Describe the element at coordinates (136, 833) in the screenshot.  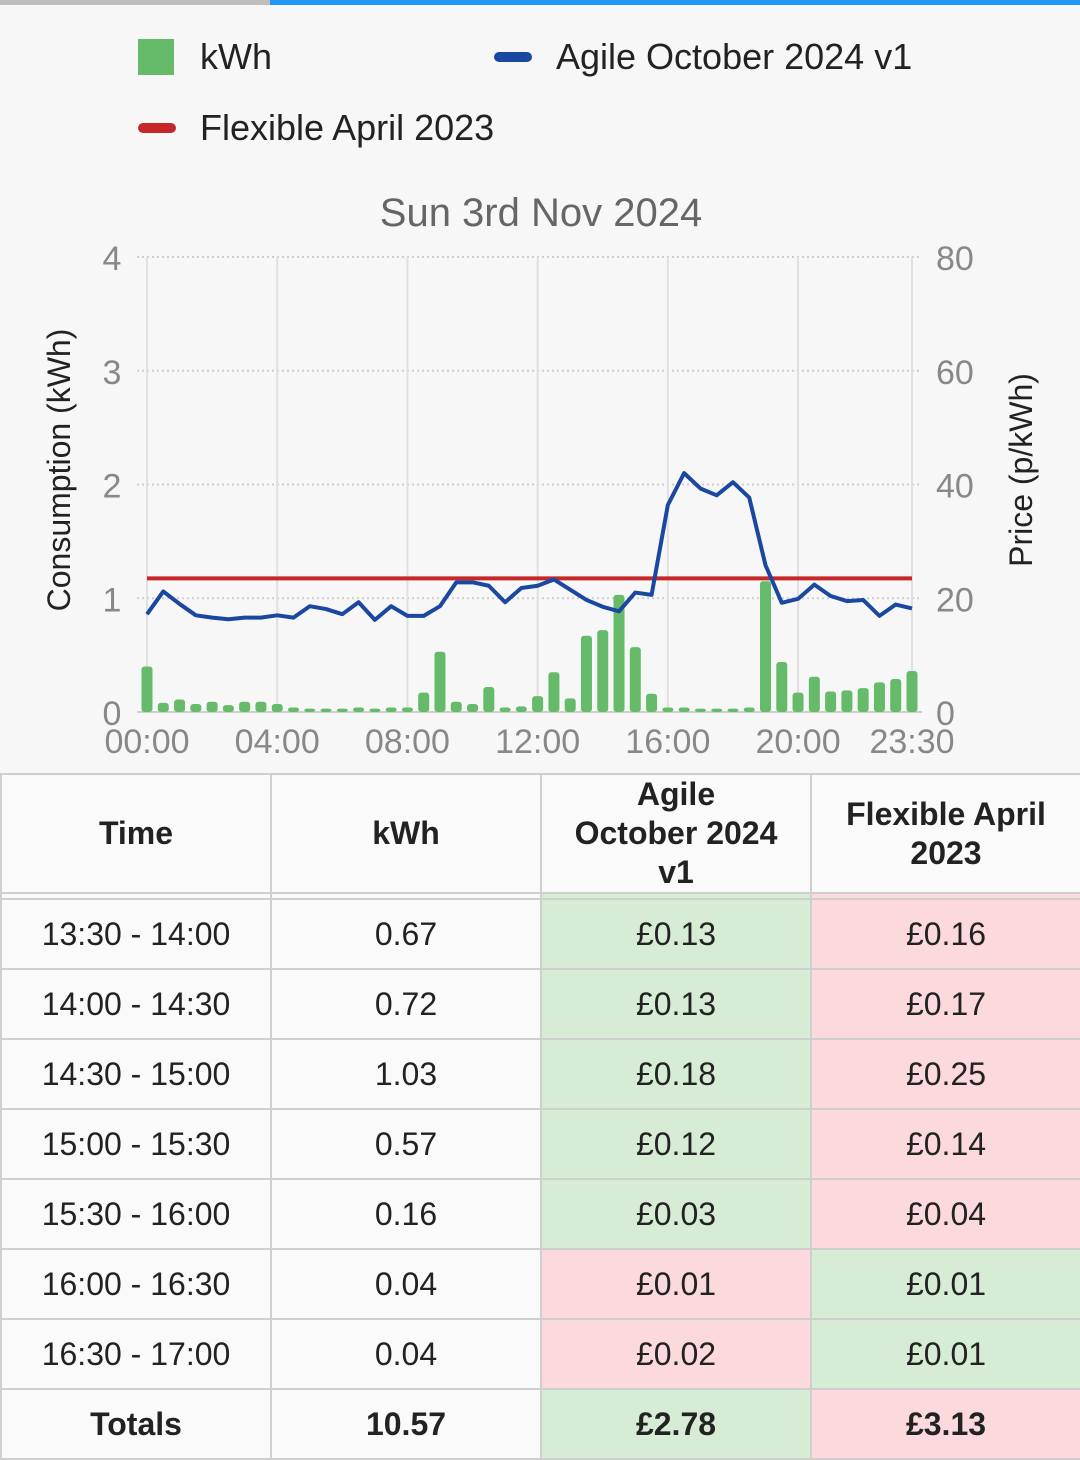
I see `header-time: Time` at that location.